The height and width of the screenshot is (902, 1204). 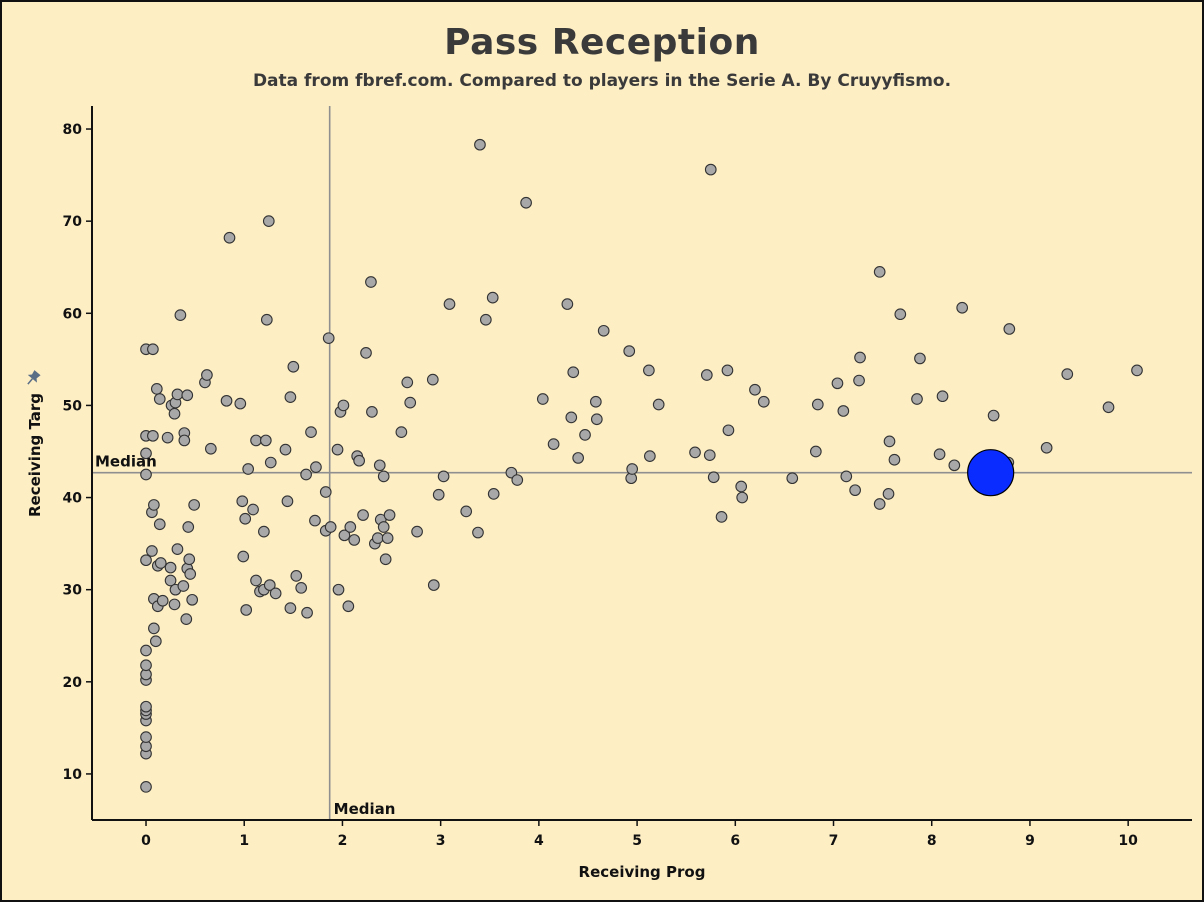 What do you see at coordinates (73, 130) in the screenshot?
I see `y-tick-label: 80` at bounding box center [73, 130].